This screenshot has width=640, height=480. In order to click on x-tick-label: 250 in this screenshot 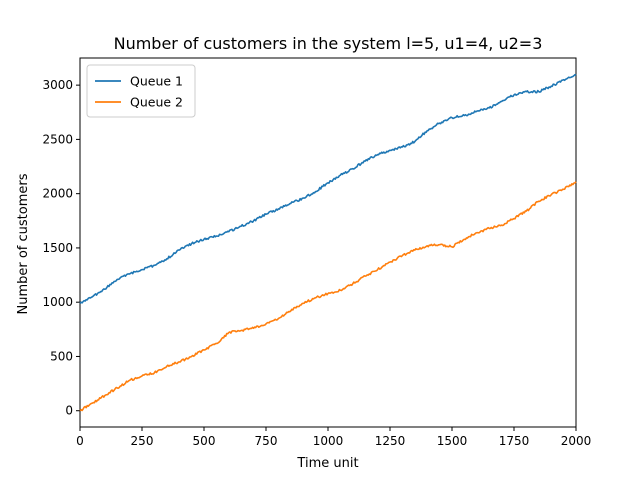, I will do `click(142, 441)`.